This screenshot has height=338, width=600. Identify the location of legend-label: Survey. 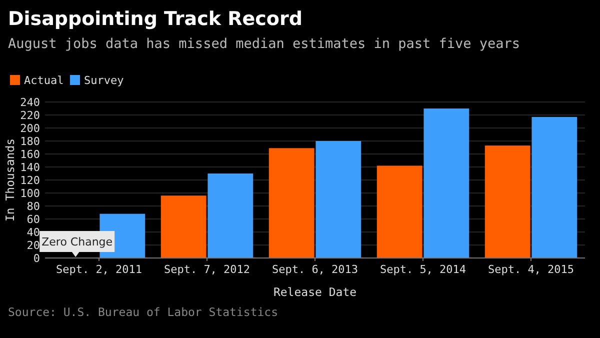
(104, 80).